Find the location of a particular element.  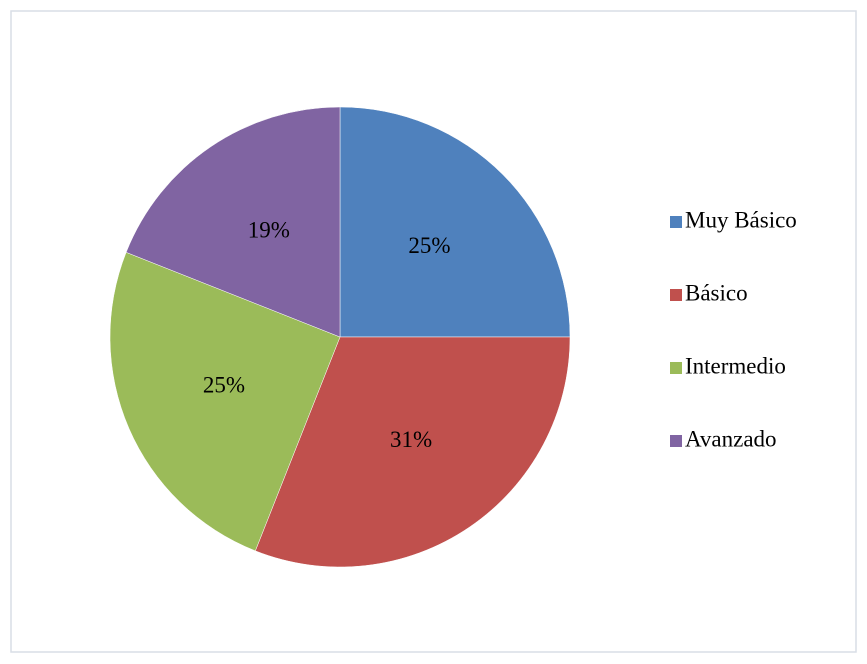

legend-label: Intermedio is located at coordinates (735, 365).